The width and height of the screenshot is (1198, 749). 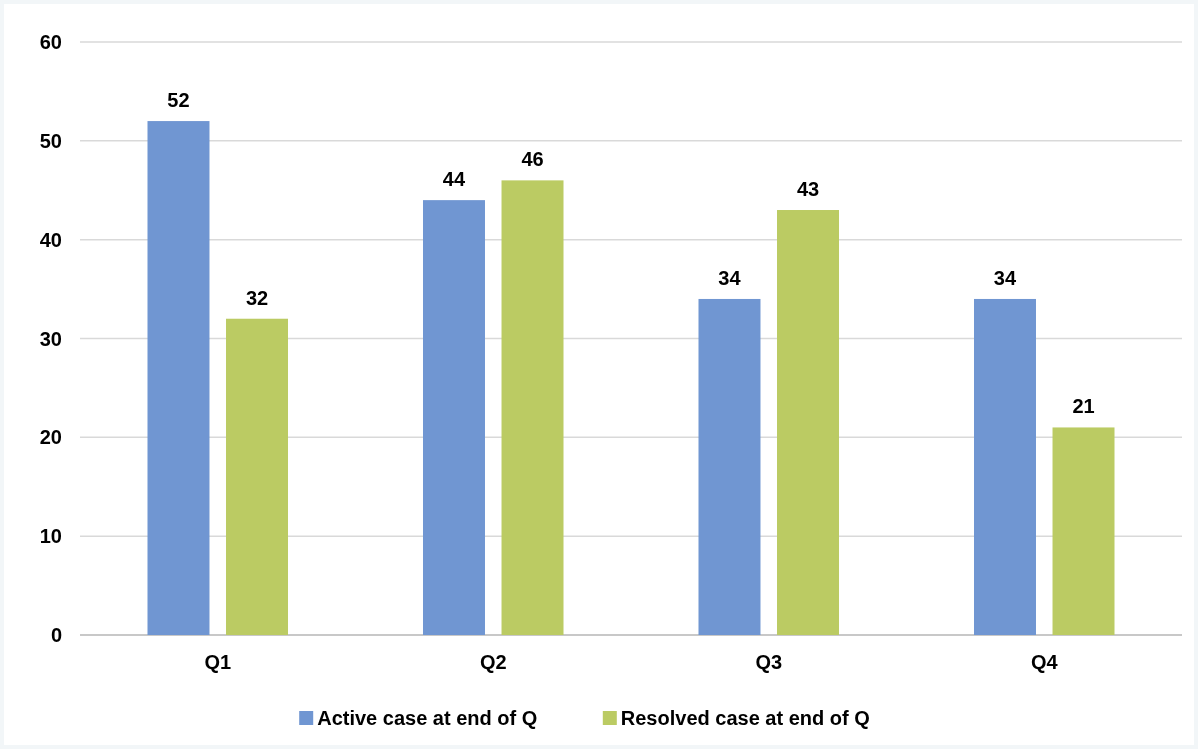 I want to click on x-tick-label: Q3, so click(x=769, y=662).